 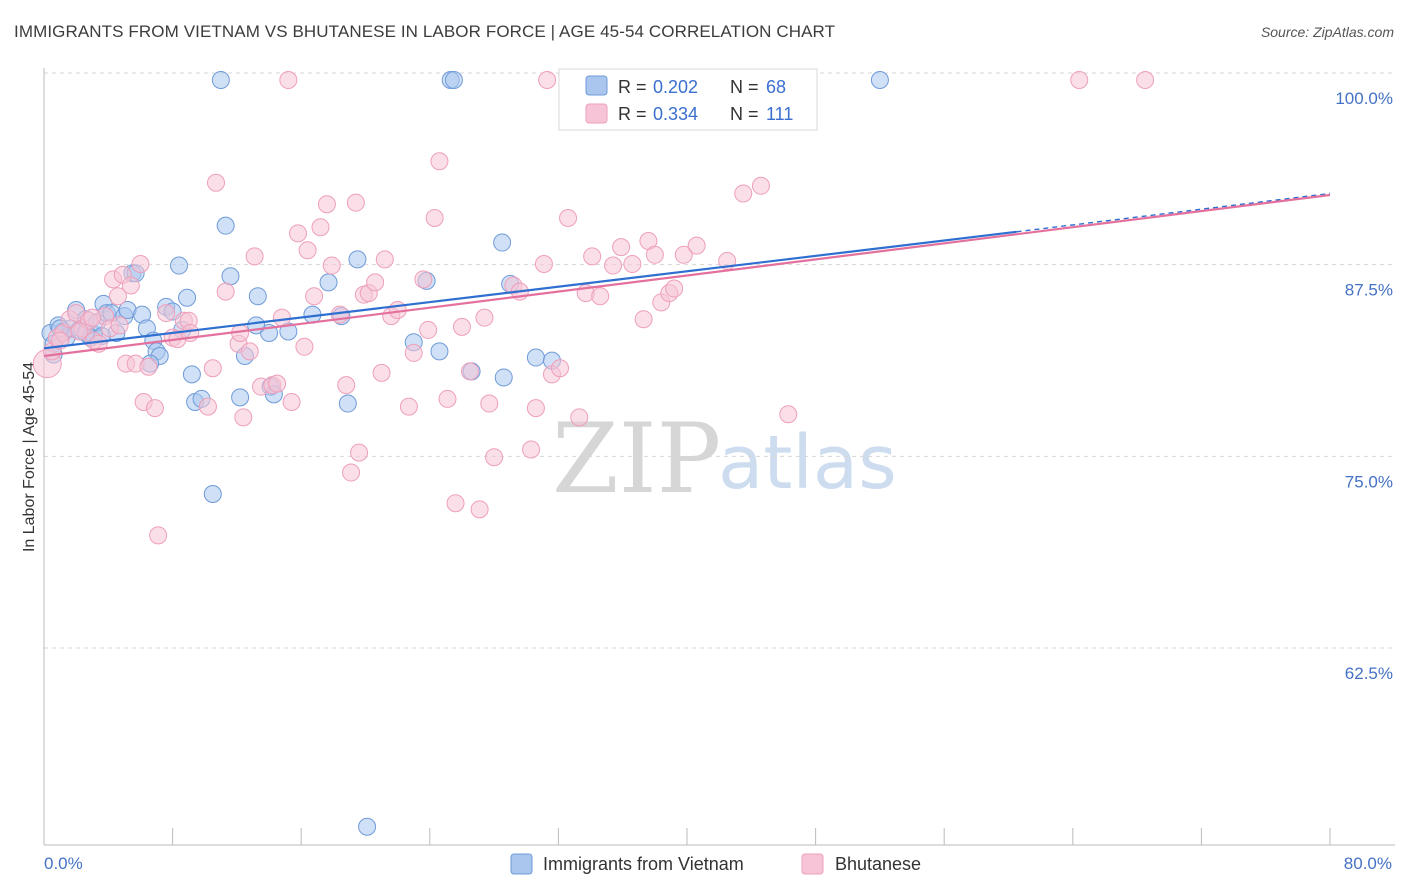 What do you see at coordinates (1327, 32) in the screenshot?
I see `chart-source: Source: ZipAtlas.com` at bounding box center [1327, 32].